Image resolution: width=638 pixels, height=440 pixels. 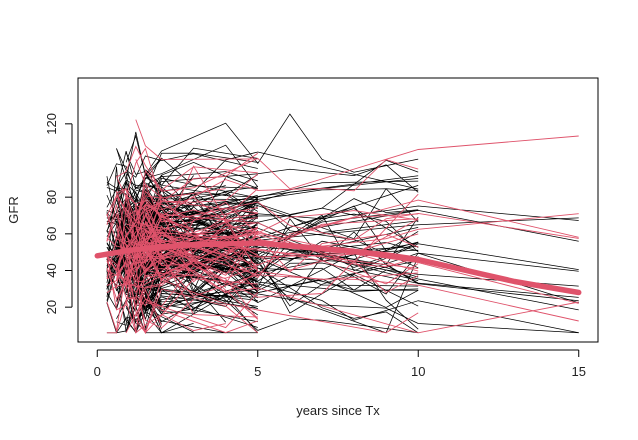 What do you see at coordinates (51, 270) in the screenshot?
I see `y-tick-label: 40` at bounding box center [51, 270].